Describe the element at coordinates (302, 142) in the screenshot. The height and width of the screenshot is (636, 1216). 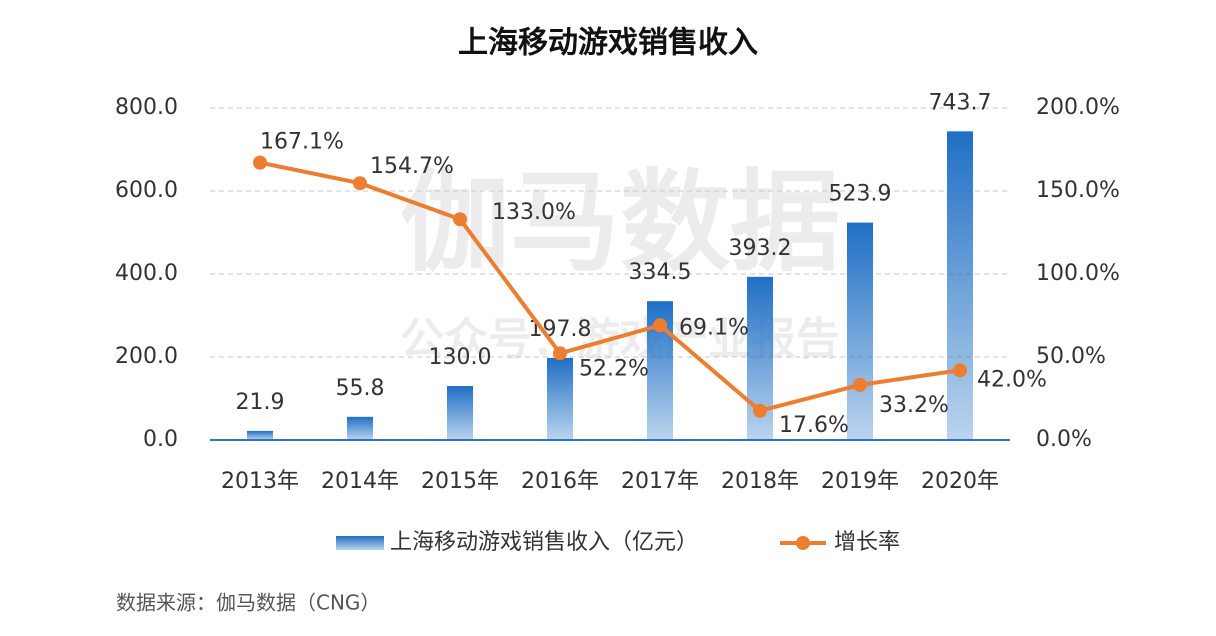
I see `data-label: 167.1%` at that location.